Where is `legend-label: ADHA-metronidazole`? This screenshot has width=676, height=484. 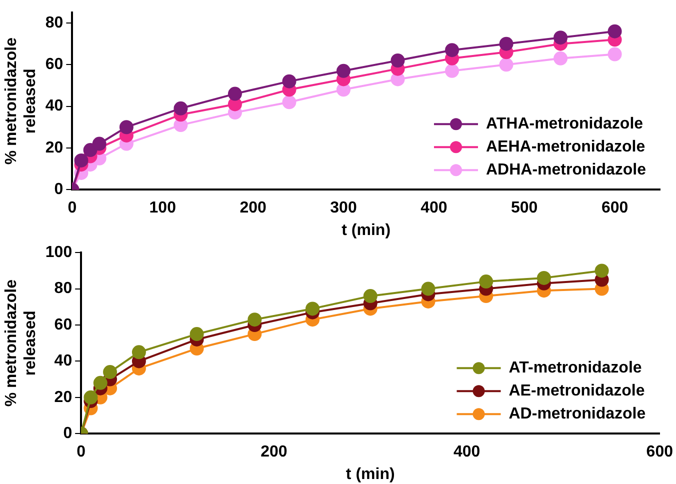
legend-label: ADHA-metronidazole is located at coordinates (566, 170).